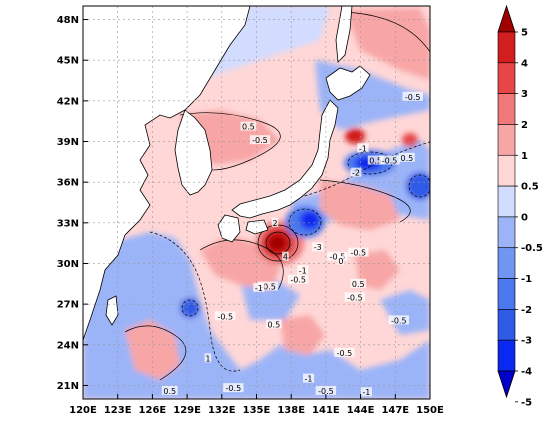  What do you see at coordinates (112, 310) in the screenshot?
I see `taiwan` at bounding box center [112, 310].